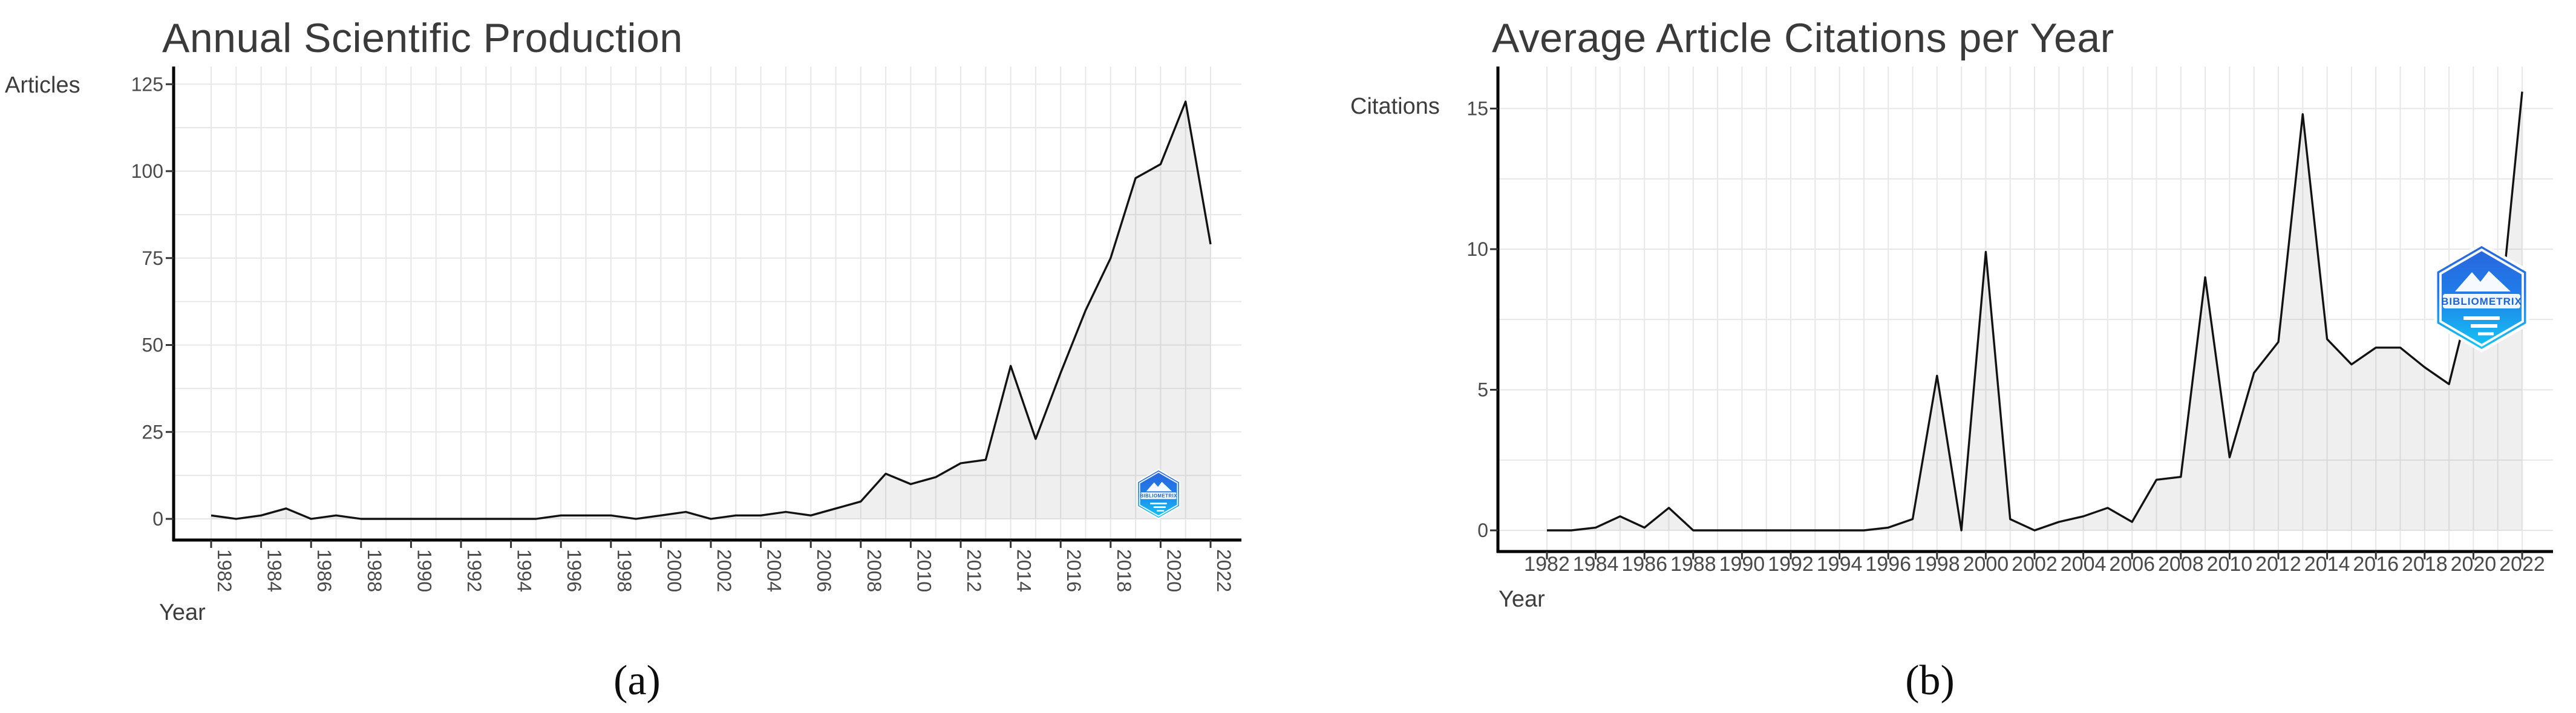 Image resolution: width=2576 pixels, height=713 pixels. What do you see at coordinates (152, 432) in the screenshot?
I see `y-tick-label: 25` at bounding box center [152, 432].